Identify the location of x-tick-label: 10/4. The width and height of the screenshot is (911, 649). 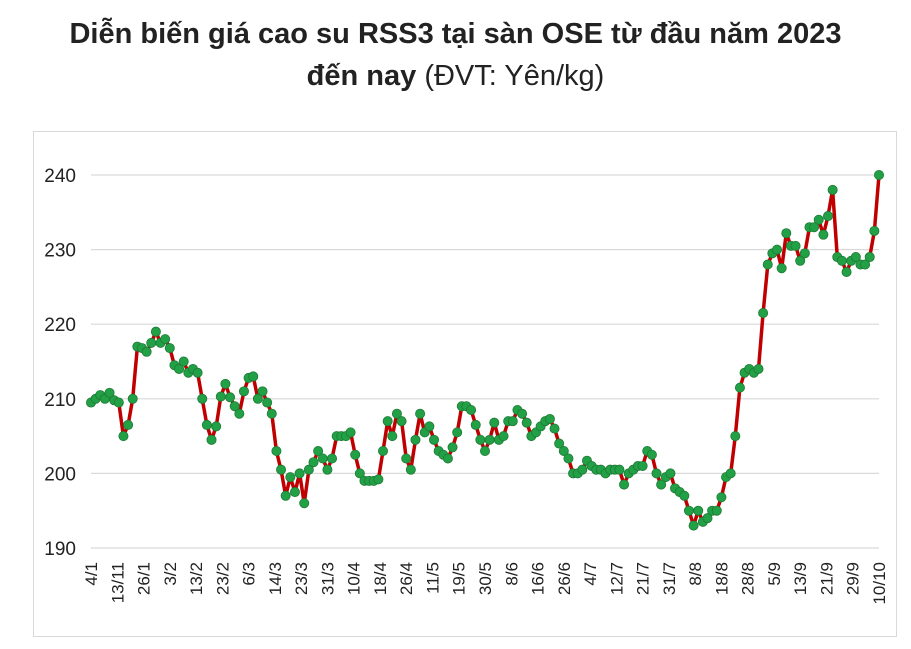
(354, 578).